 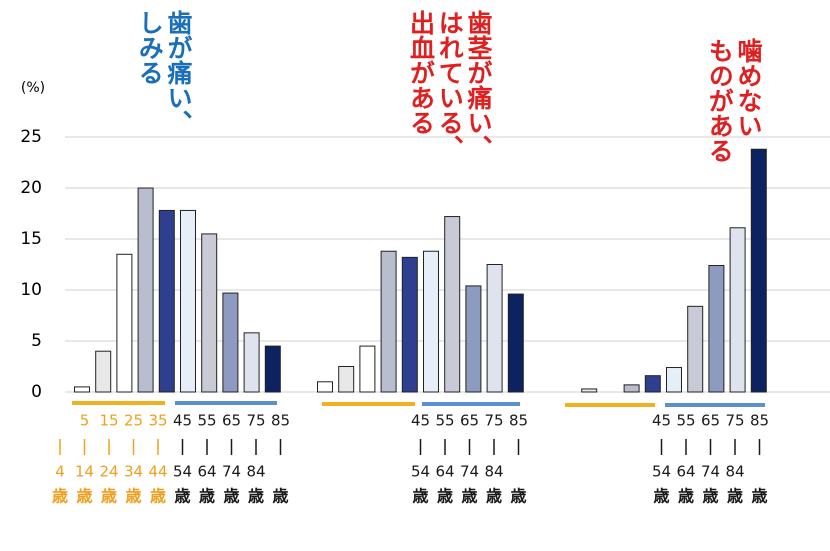 I want to click on title-line: はれている、, so click(x=450, y=85).